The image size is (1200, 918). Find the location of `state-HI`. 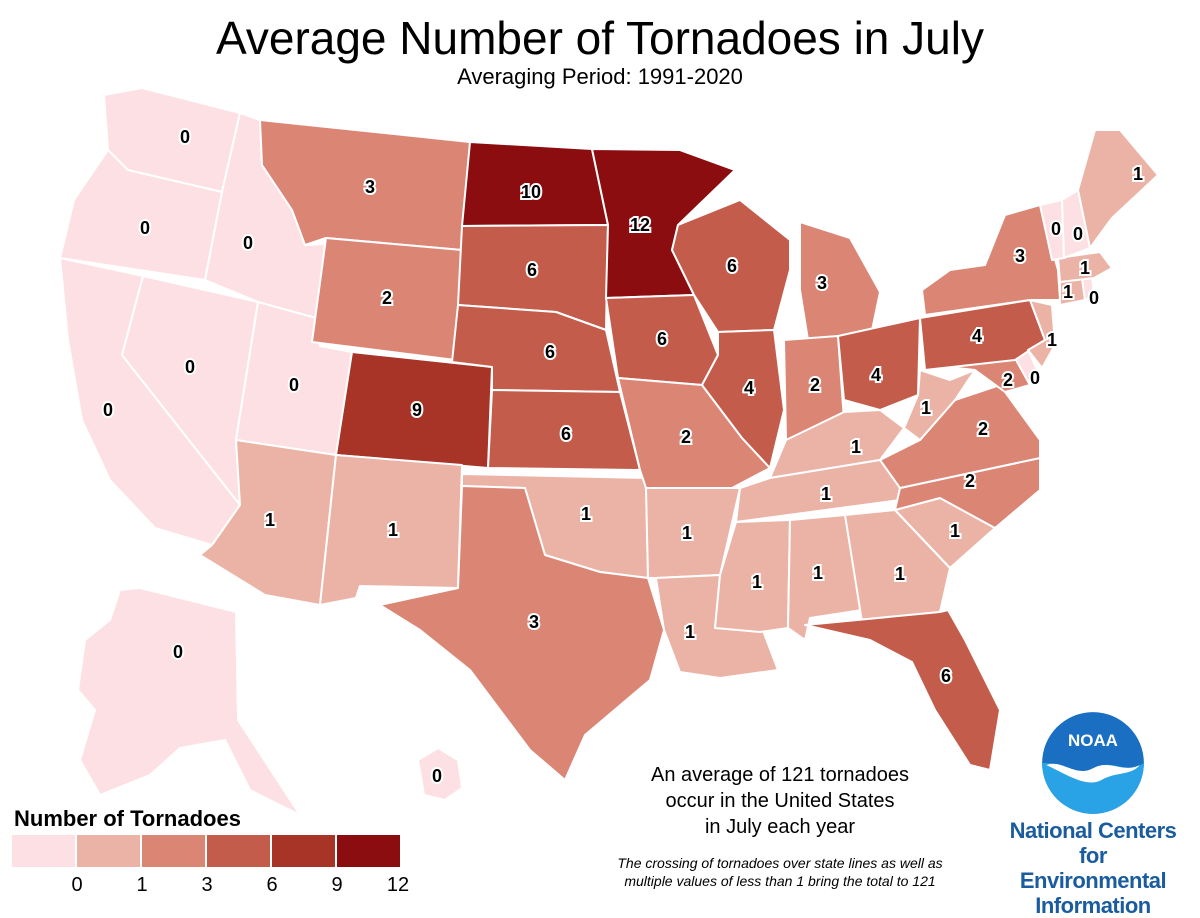

state-HI is located at coordinates (440, 774).